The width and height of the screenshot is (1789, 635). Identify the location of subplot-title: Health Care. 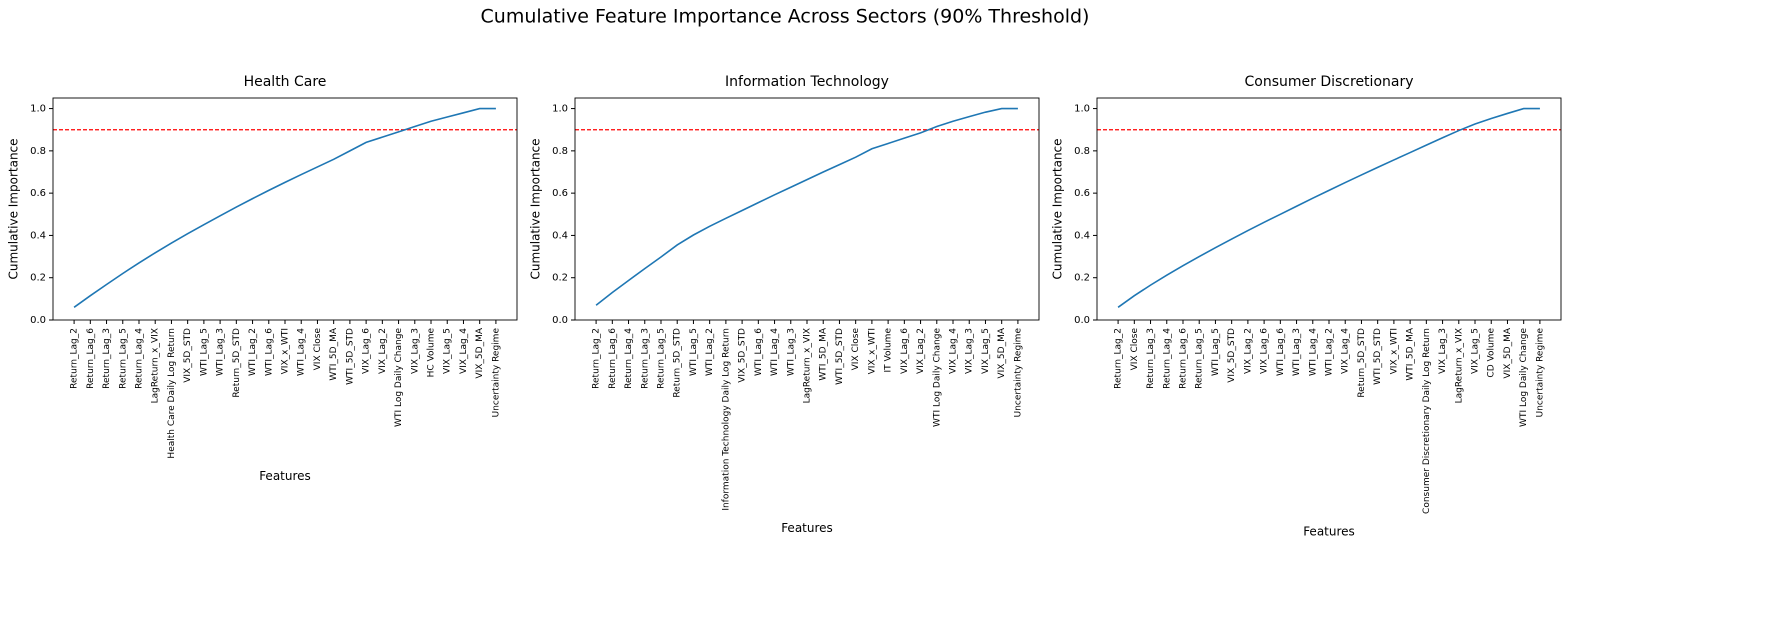
(285, 82).